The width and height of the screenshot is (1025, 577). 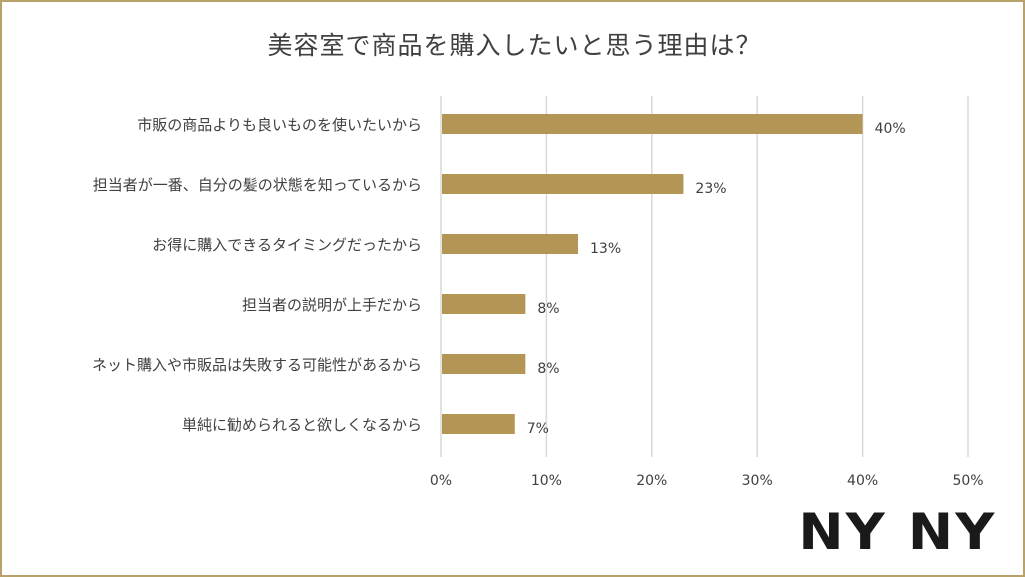 I want to click on chart-title: 美容室で商品を購入したいと思う理由は？, so click(x=514, y=45).